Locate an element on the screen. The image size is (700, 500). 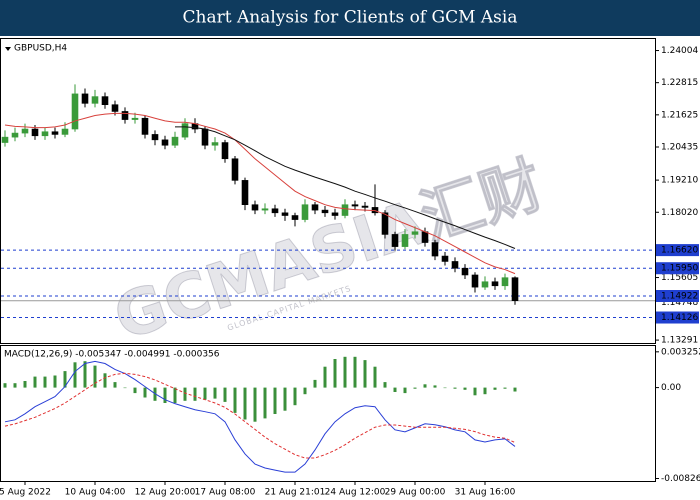
x-tick-label: 29 Aug 00:00 is located at coordinates (415, 493).